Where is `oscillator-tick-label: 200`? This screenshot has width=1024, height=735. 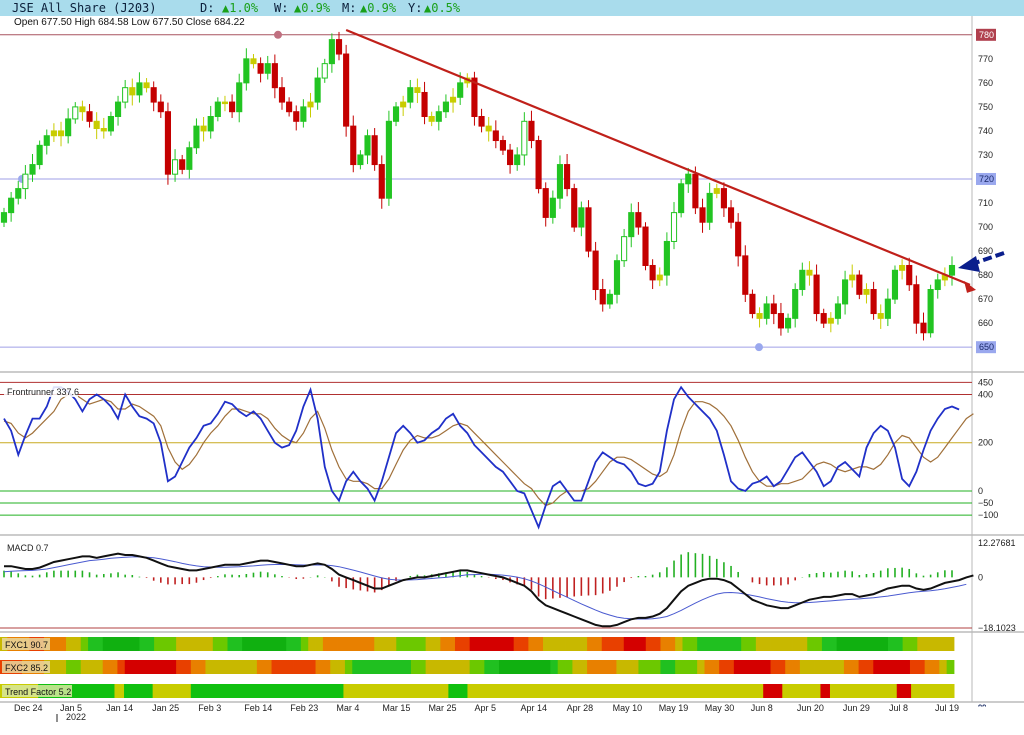
oscillator-tick-label: 200 is located at coordinates (985, 443).